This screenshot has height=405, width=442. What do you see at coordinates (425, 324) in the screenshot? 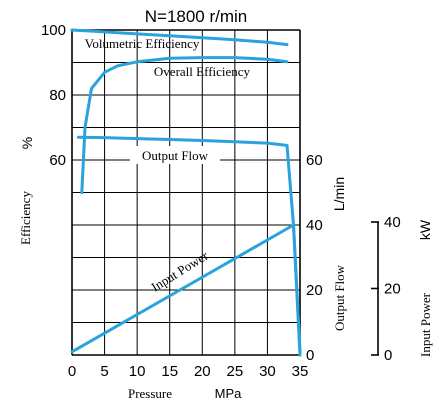
I see `power-axis-label: Input Power` at bounding box center [425, 324].